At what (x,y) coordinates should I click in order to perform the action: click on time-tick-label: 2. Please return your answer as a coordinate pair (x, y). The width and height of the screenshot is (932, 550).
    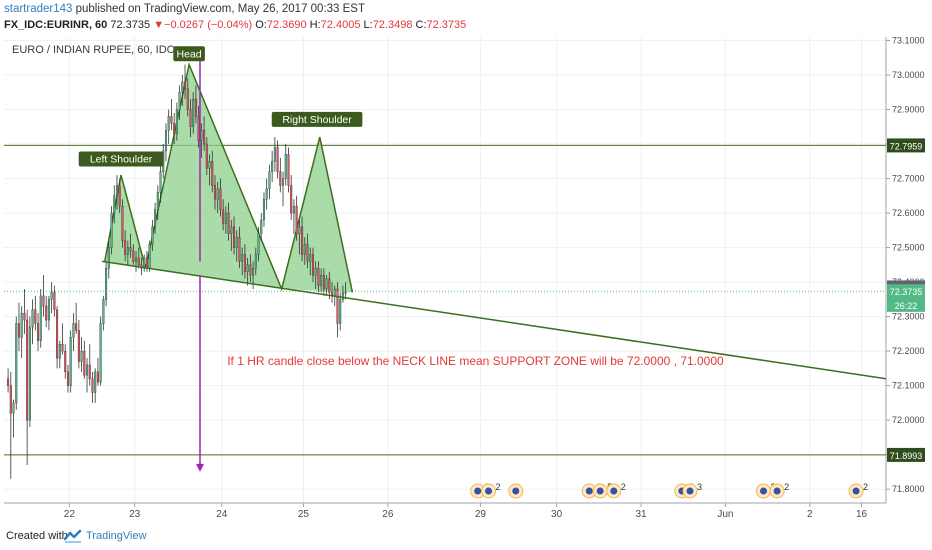
    Looking at the image, I should click on (810, 514).